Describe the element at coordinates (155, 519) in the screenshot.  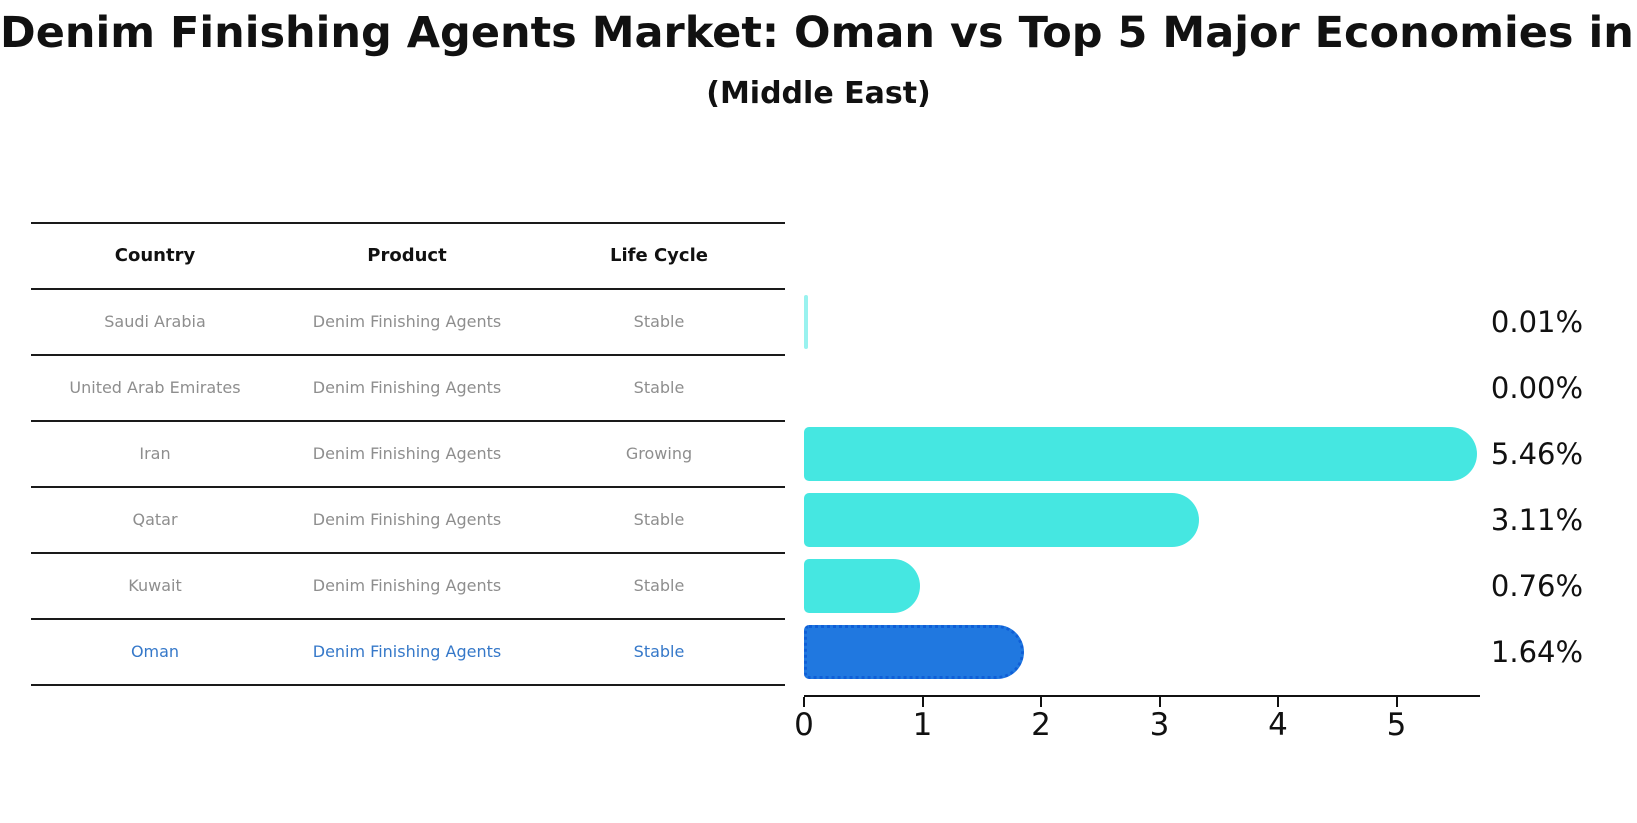
I see `cell-country: Qatar` at that location.